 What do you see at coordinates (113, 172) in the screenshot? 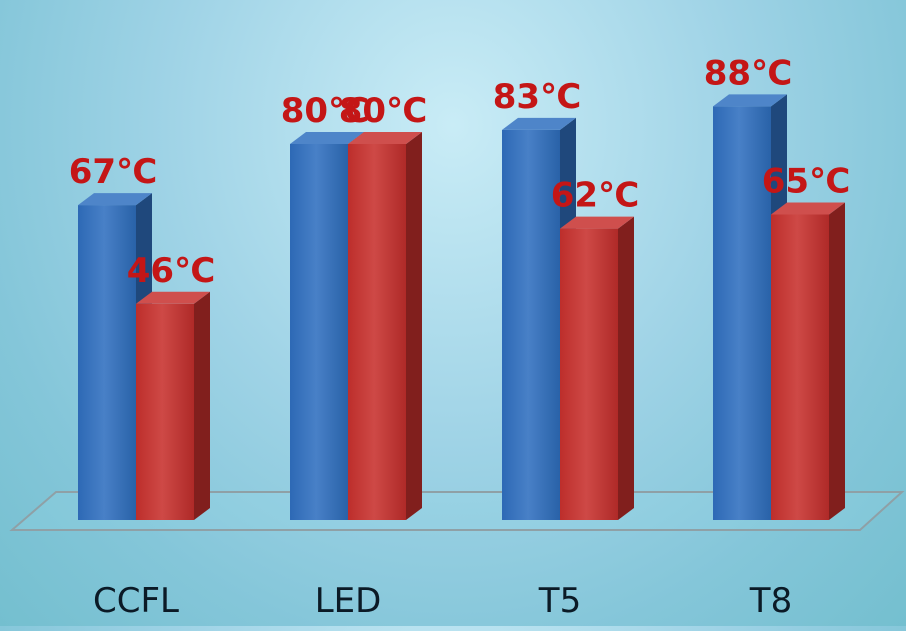
I see `data-label-ccfl-series-1: 67℃` at bounding box center [113, 172].